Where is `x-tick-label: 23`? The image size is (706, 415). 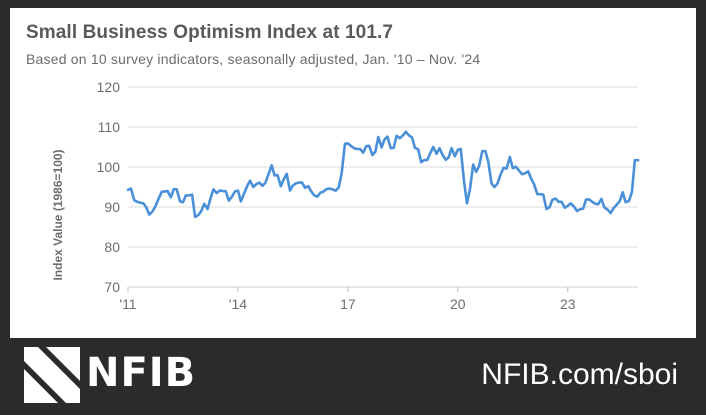
x-tick-label: 23 is located at coordinates (568, 304).